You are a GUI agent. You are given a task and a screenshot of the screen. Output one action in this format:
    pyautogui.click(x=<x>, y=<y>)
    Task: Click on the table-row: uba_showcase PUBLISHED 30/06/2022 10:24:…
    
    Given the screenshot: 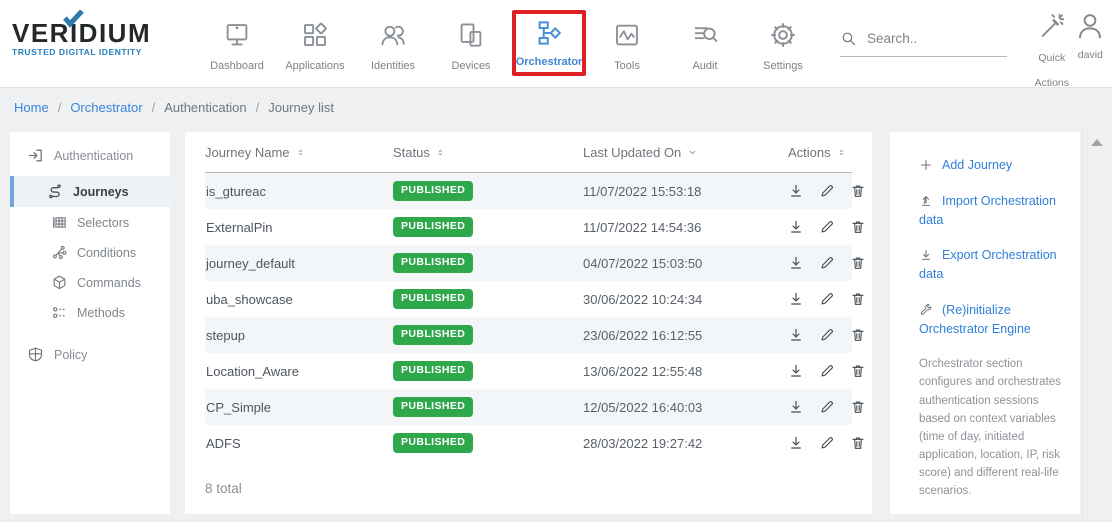 What is the action you would take?
    pyautogui.click(x=534, y=299)
    